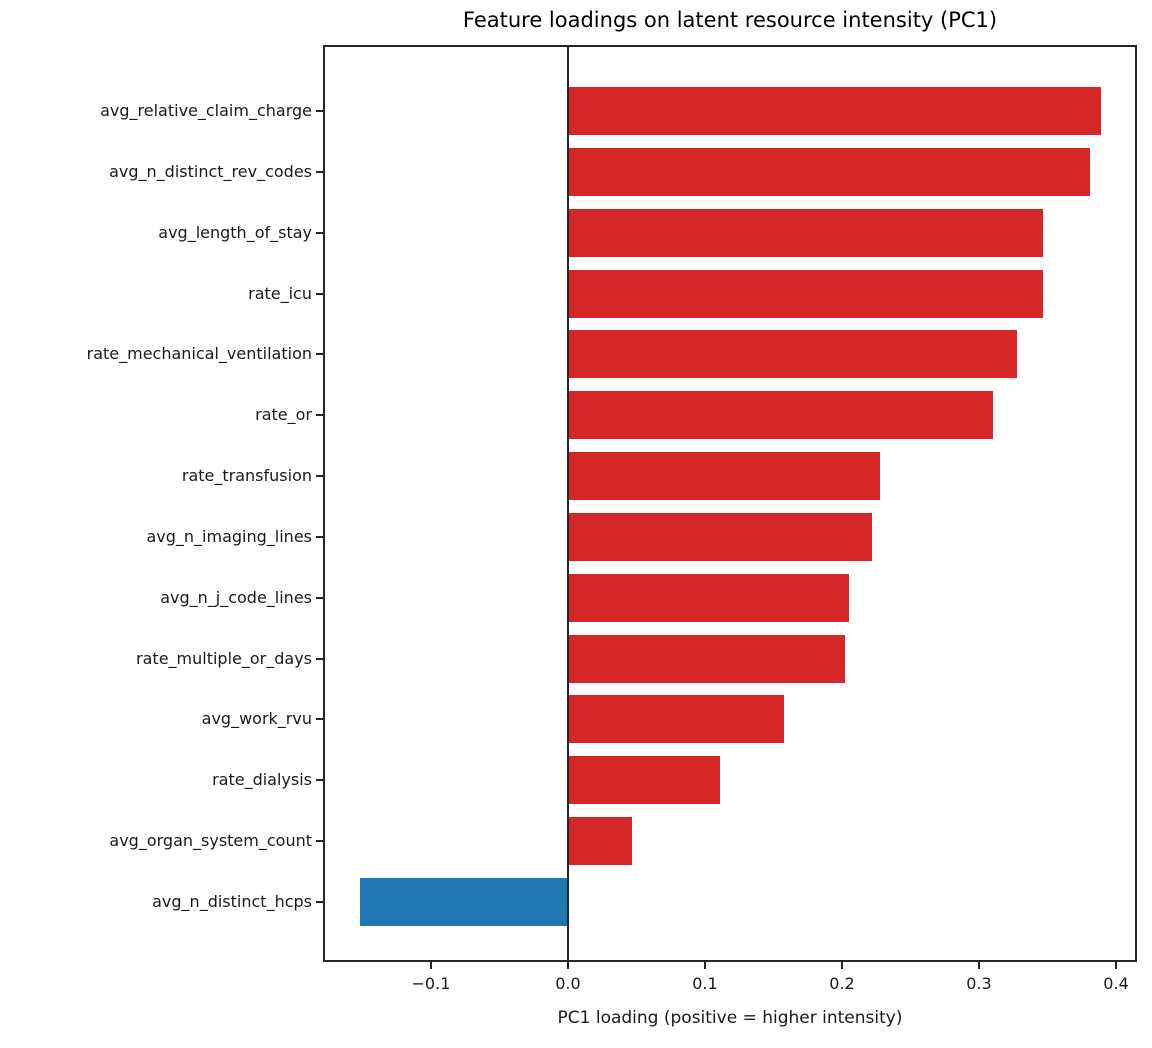 This screenshot has width=1152, height=1048. What do you see at coordinates (206, 110) in the screenshot?
I see `y-axis-label: avg_relative_claim_charge` at bounding box center [206, 110].